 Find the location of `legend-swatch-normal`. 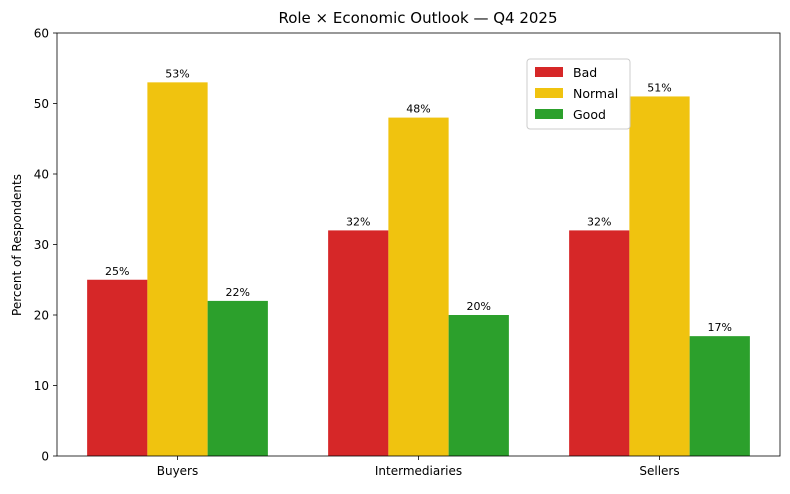

legend-swatch-normal is located at coordinates (549, 93).